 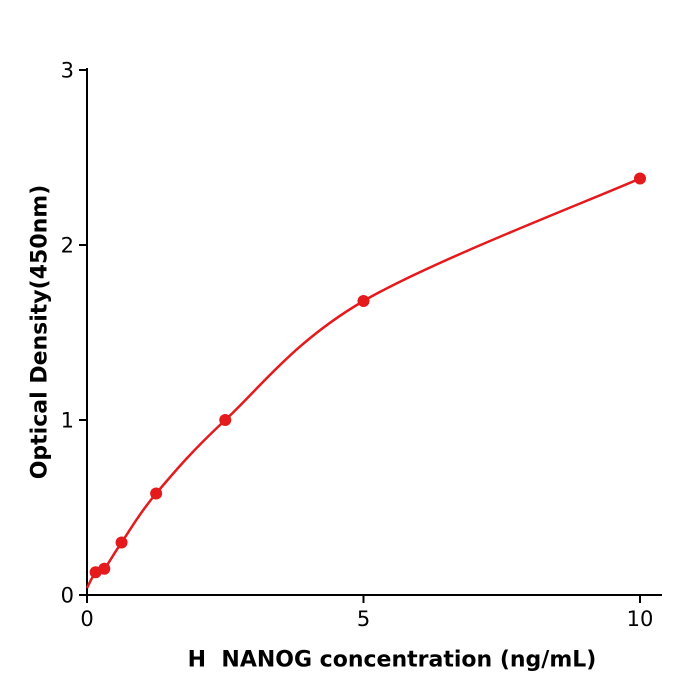 What do you see at coordinates (67, 245) in the screenshot?
I see `y-tick-label: 2` at bounding box center [67, 245].